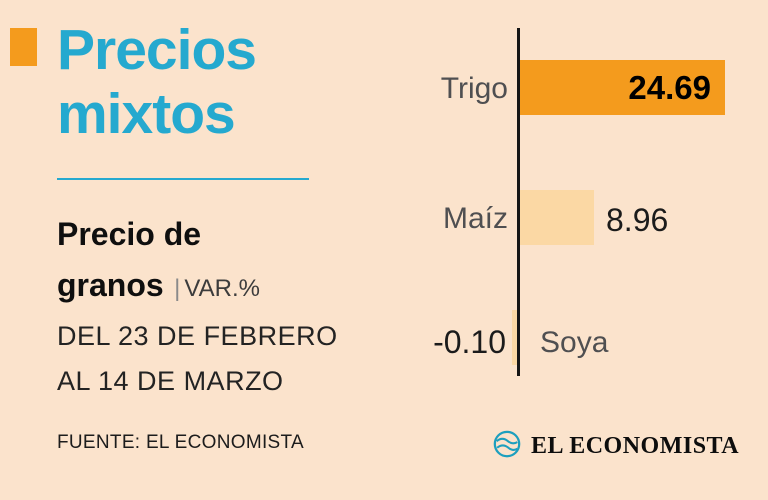 Image resolution: width=768 pixels, height=500 pixels. What do you see at coordinates (507, 446) in the screenshot?
I see `el-economista-logo-icon` at bounding box center [507, 446].